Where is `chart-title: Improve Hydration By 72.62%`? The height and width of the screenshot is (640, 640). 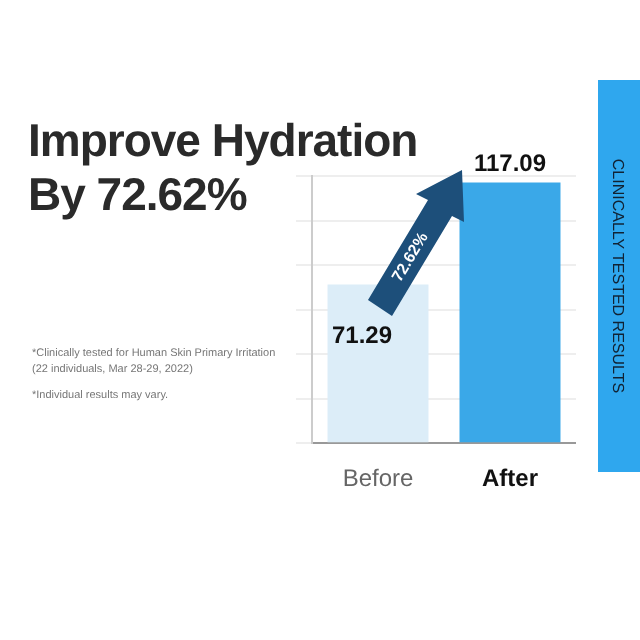 chart-title: Improve Hydration By 72.62% is located at coordinates (224, 168).